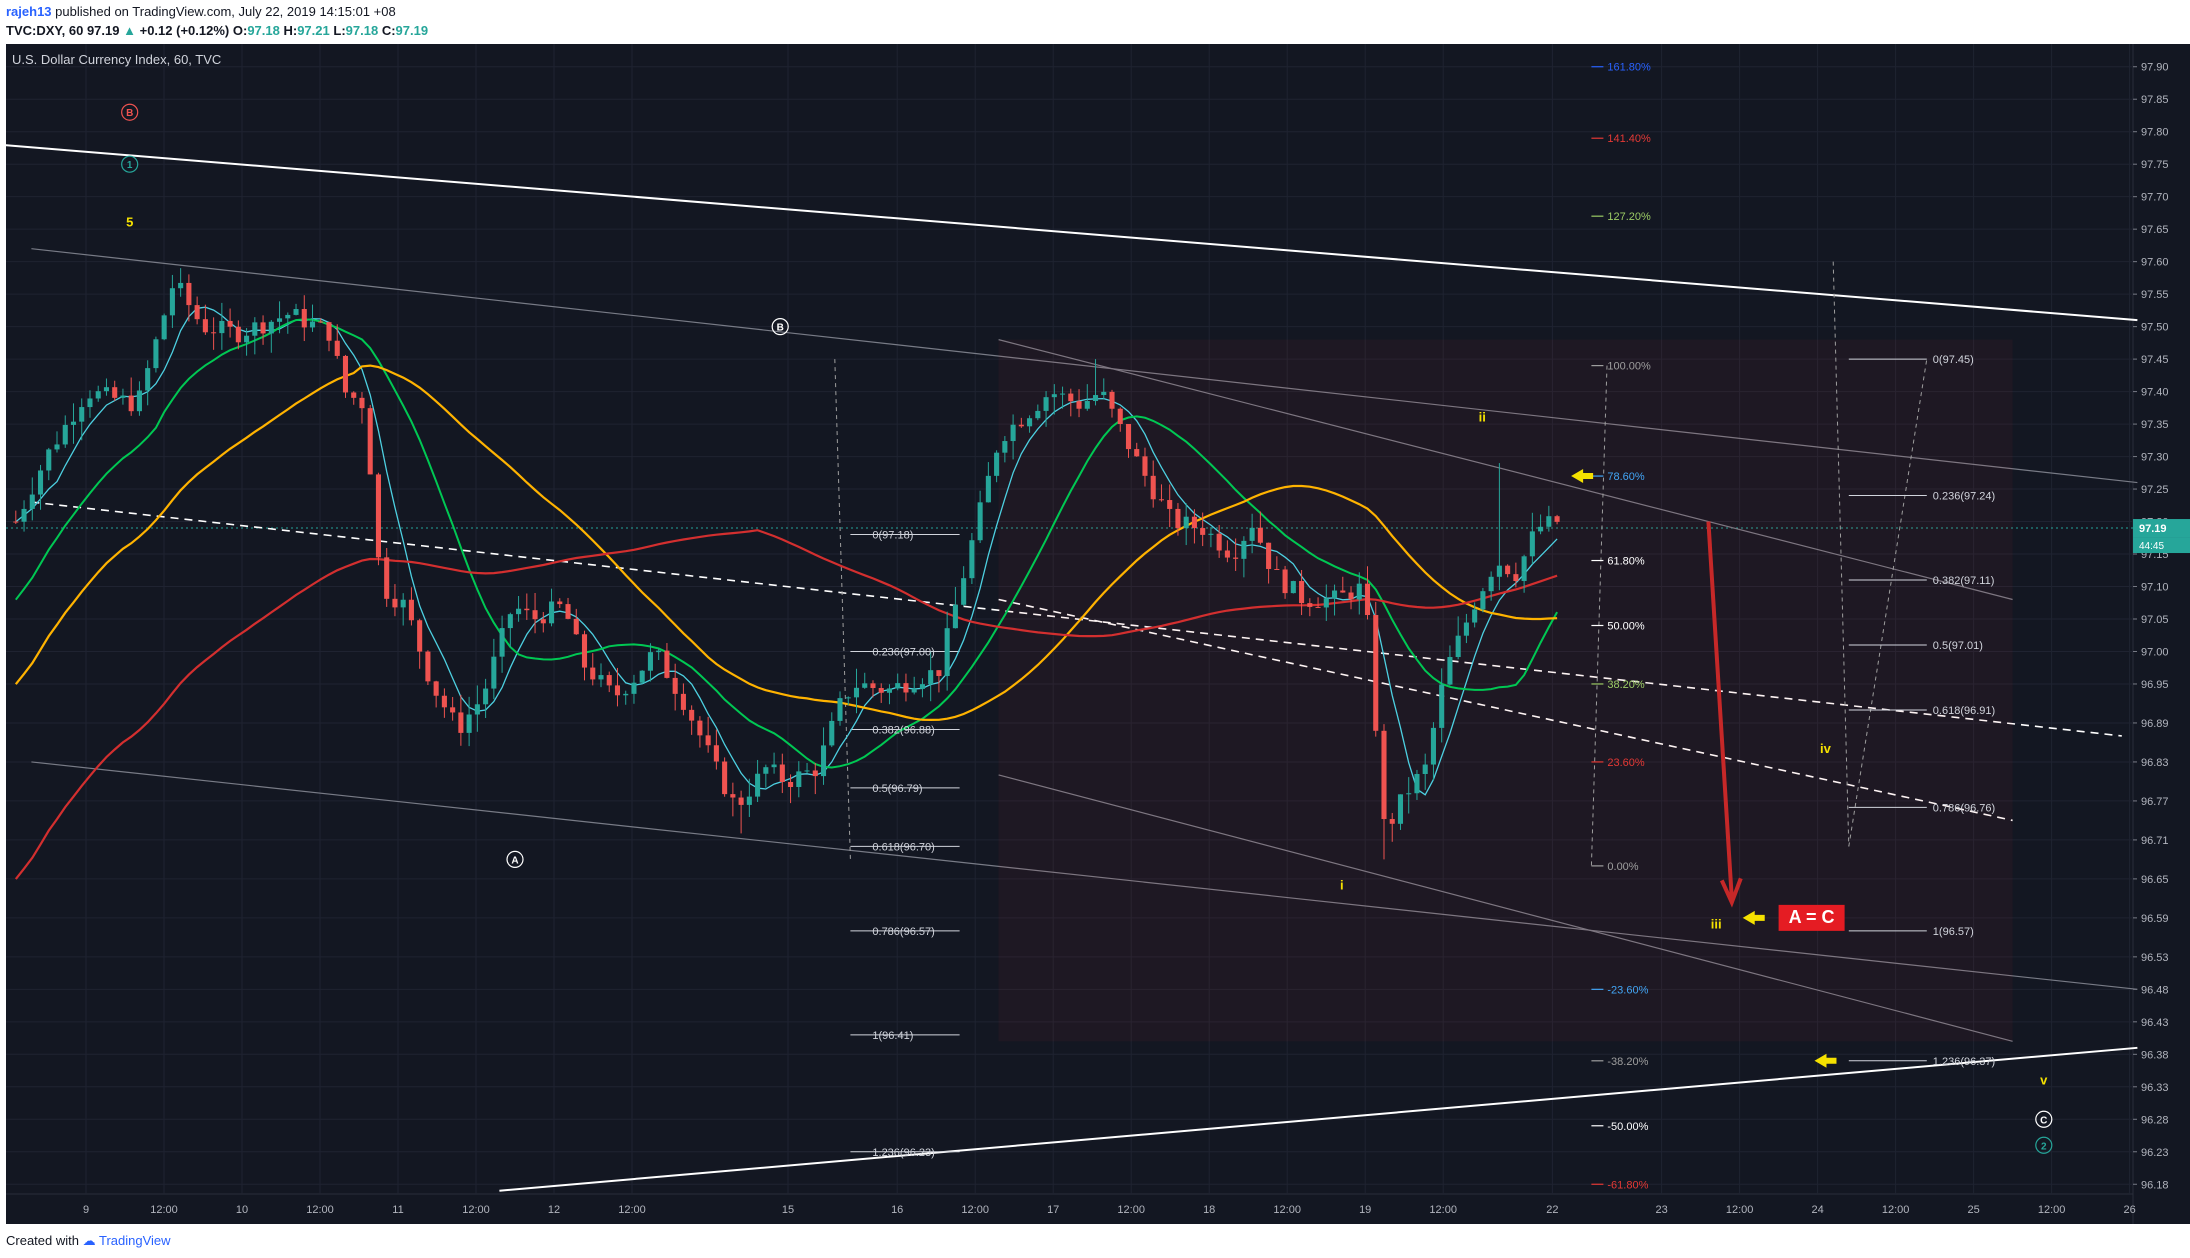 The height and width of the screenshot is (1258, 2190). What do you see at coordinates (2161, 545) in the screenshot?
I see `countdown-badge` at bounding box center [2161, 545].